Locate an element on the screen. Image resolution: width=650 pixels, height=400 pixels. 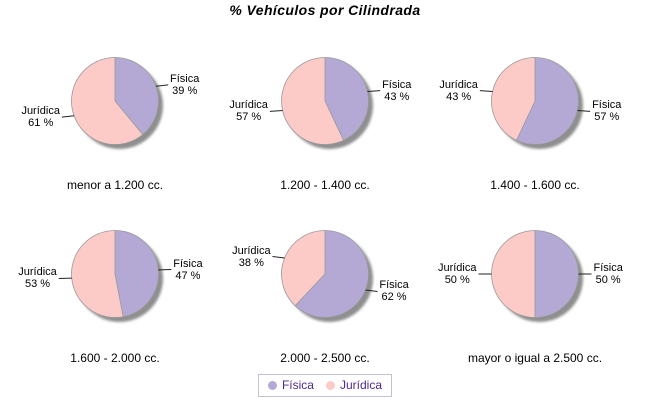
slice-label-fisica: Física 47 % is located at coordinates (188, 269).